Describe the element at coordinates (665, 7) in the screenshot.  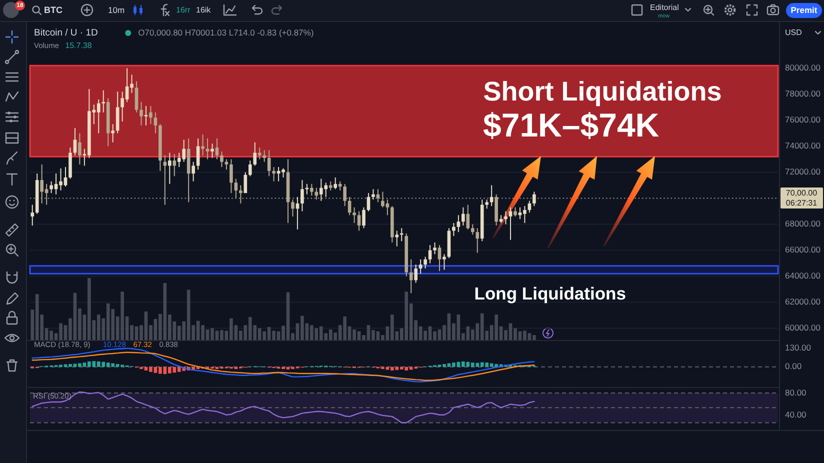
I see `text: Editorial` at that location.